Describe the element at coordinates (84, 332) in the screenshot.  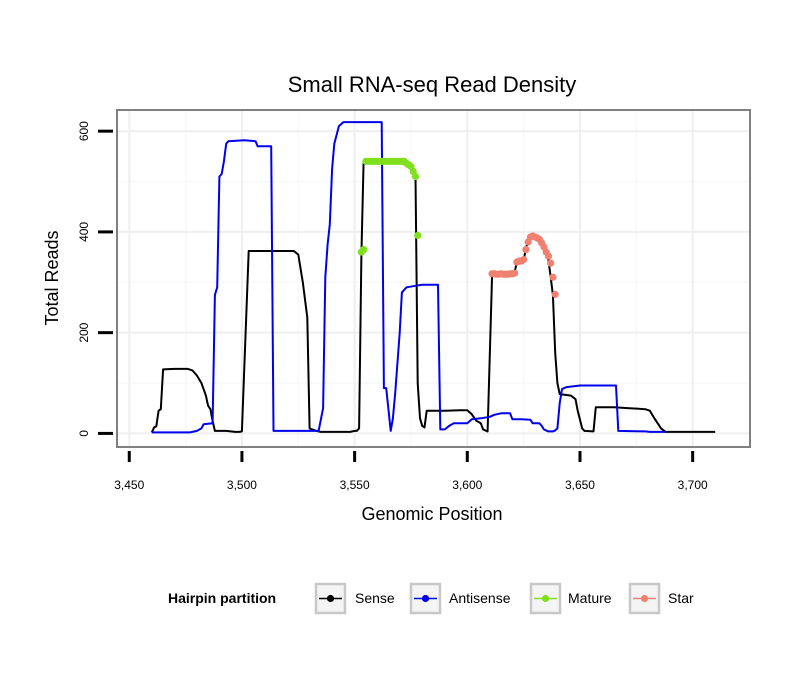
I see `y-tick-label: 200` at that location.